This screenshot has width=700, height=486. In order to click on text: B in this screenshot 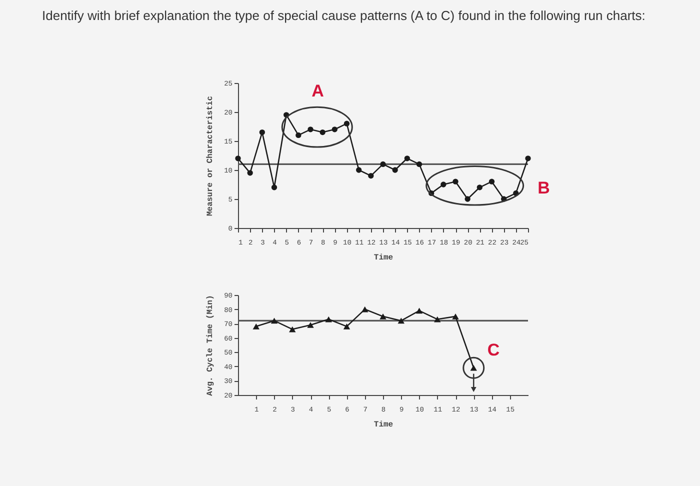, I will do `click(544, 188)`.